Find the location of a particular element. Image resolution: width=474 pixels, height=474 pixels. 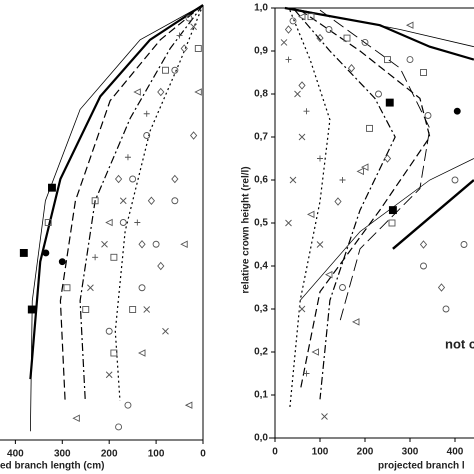

x-axis-label: ed branch length (cm) is located at coordinates (52, 466).